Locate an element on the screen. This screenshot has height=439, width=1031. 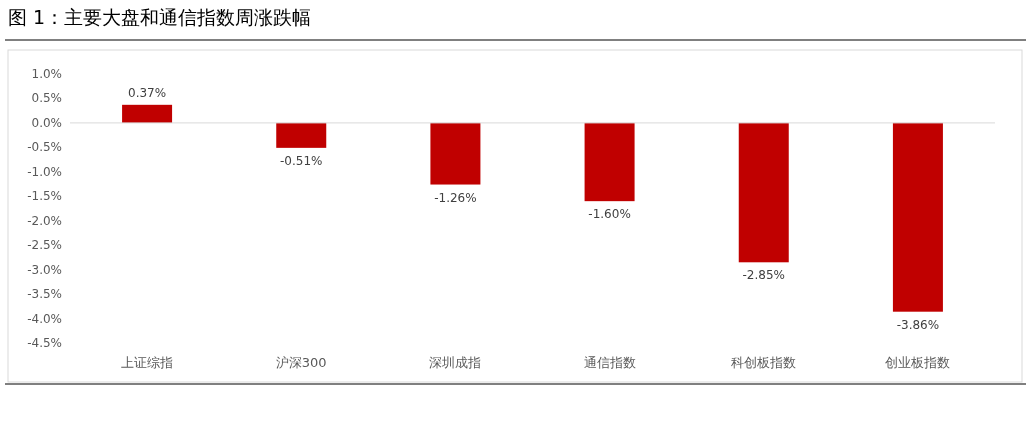
x-tick-label: 上证综指 is located at coordinates (147, 362).